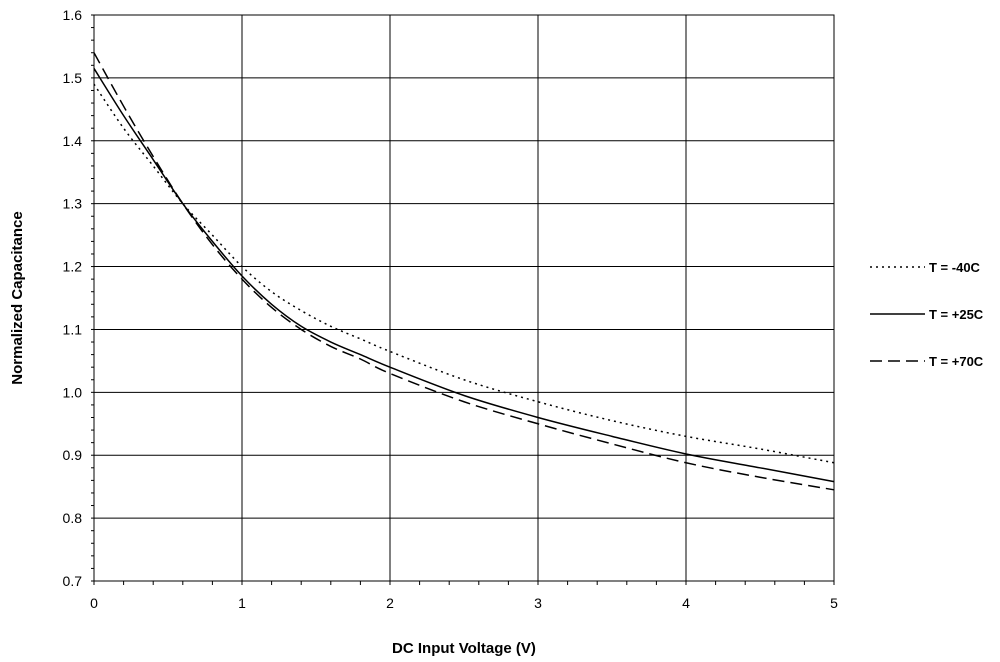  What do you see at coordinates (73, 392) in the screenshot?
I see `y-tick-label: 1.0` at bounding box center [73, 392].